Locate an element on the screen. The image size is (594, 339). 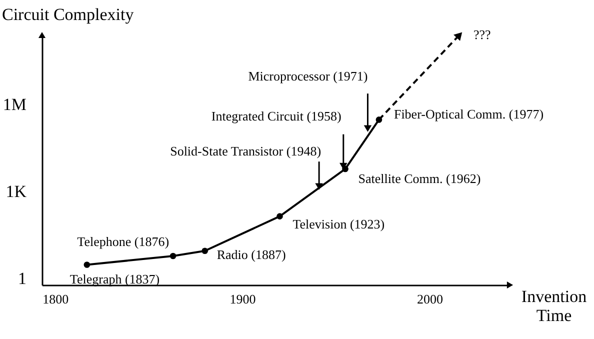
annotation: Fiber-Optical Comm. (1977) is located at coordinates (469, 114).